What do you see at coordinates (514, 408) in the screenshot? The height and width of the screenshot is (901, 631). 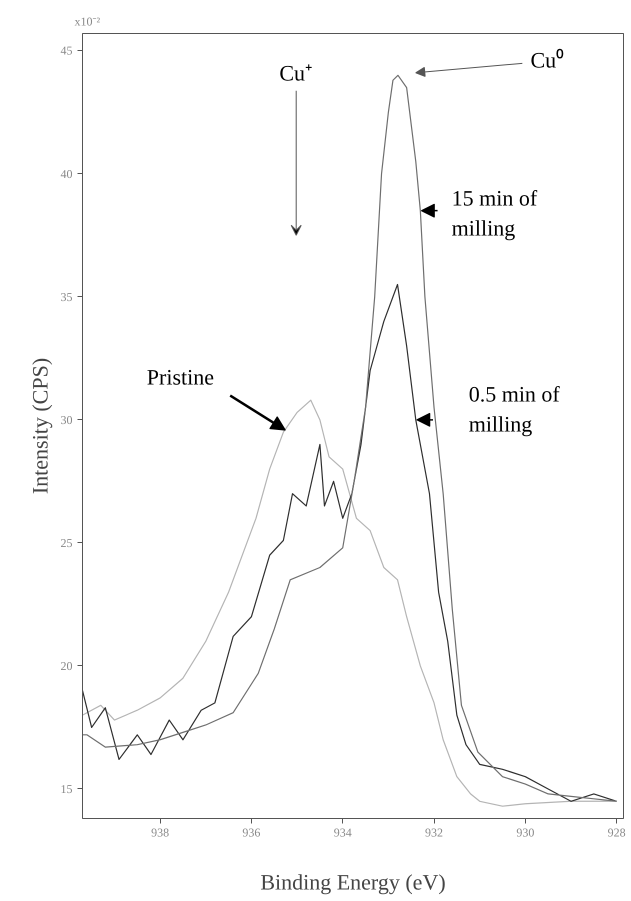 I see `annotation: 0.5 min of milling` at bounding box center [514, 408].